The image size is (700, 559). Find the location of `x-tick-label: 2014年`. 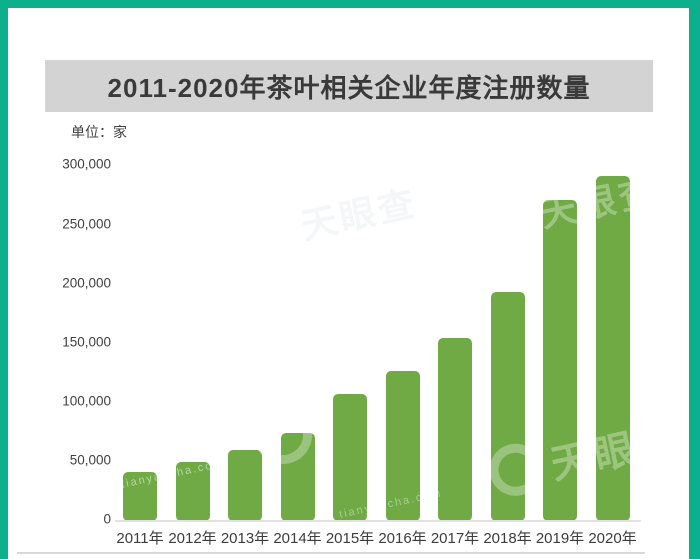

x-tick-label: 2014年 is located at coordinates (297, 538).